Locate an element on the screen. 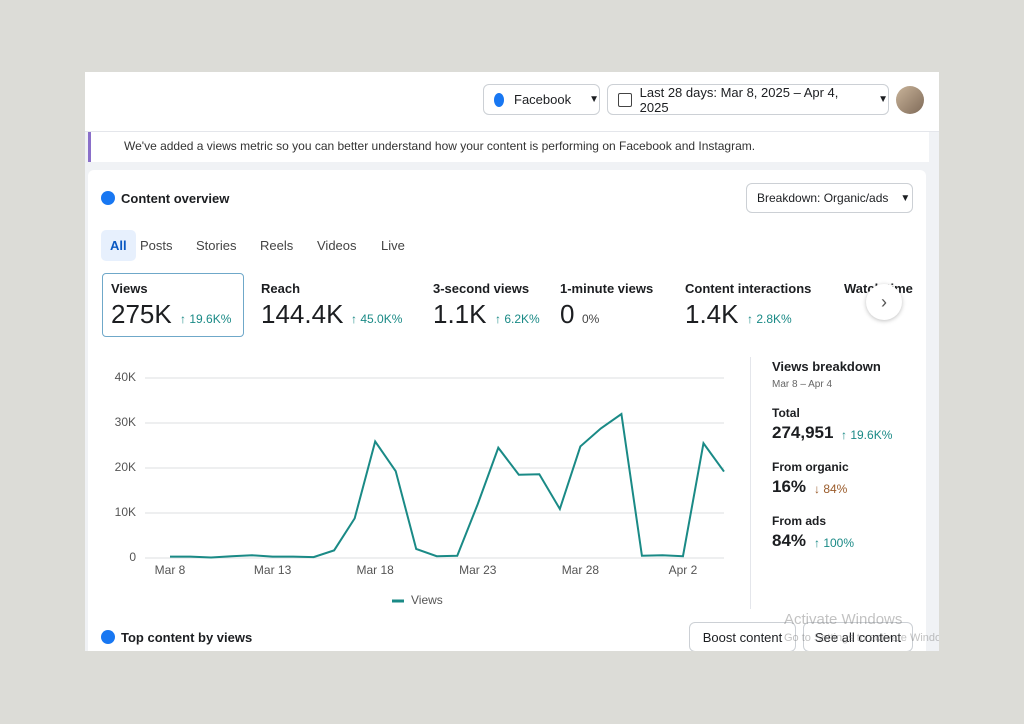 Image resolution: width=1024 pixels, height=724 pixels. metric-change: 0% is located at coordinates (591, 319).